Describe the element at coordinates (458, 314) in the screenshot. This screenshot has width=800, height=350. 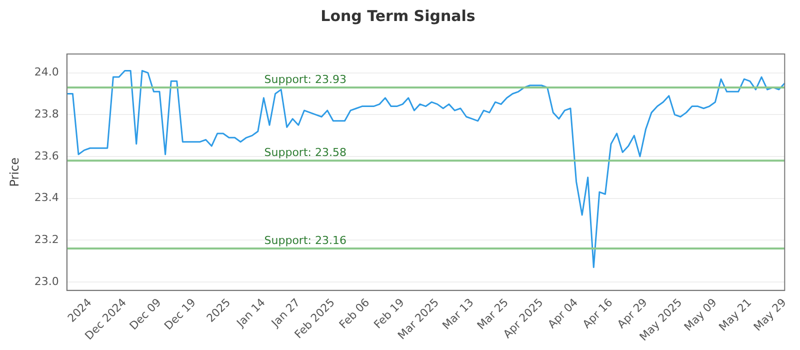
I see `x-tick-label: Mar 13` at that location.